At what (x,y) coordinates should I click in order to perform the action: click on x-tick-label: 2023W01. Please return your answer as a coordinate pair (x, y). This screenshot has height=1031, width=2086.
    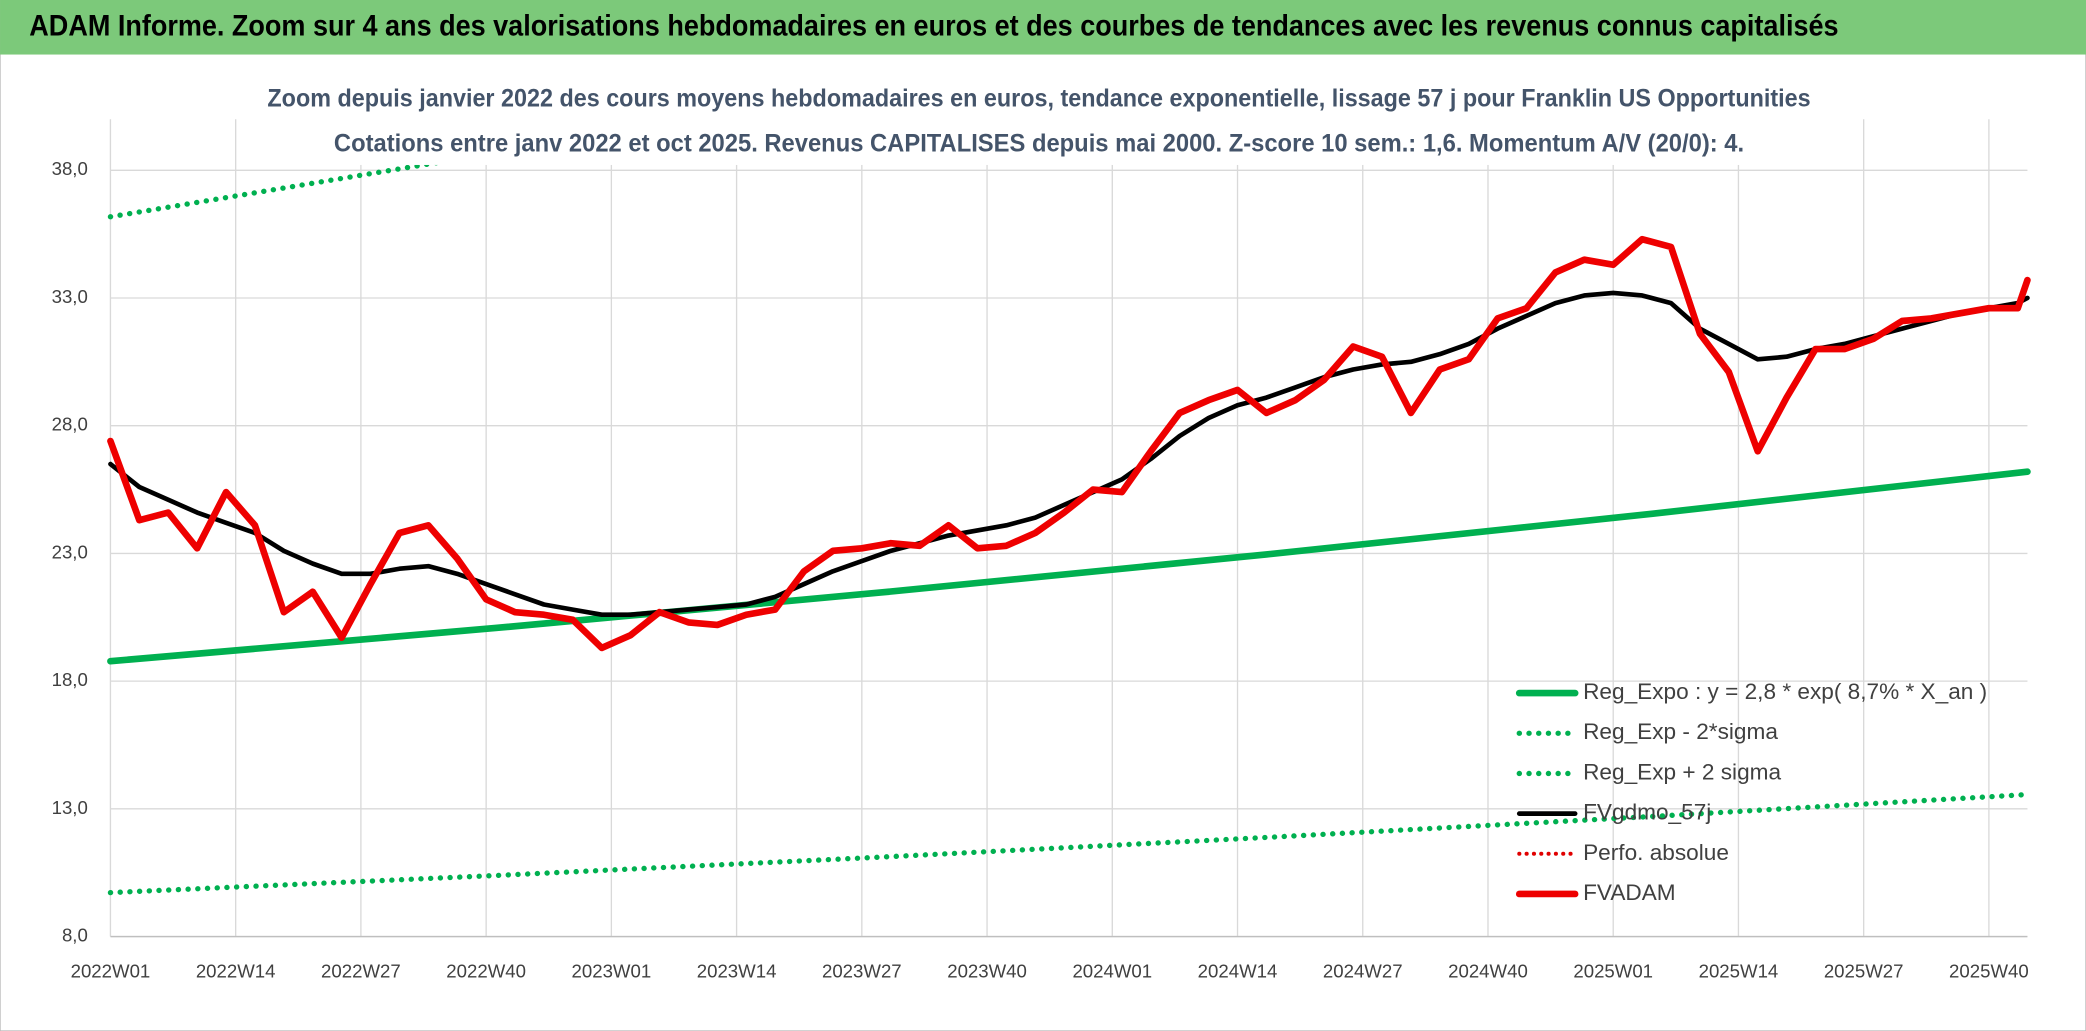
    Looking at the image, I should click on (612, 970).